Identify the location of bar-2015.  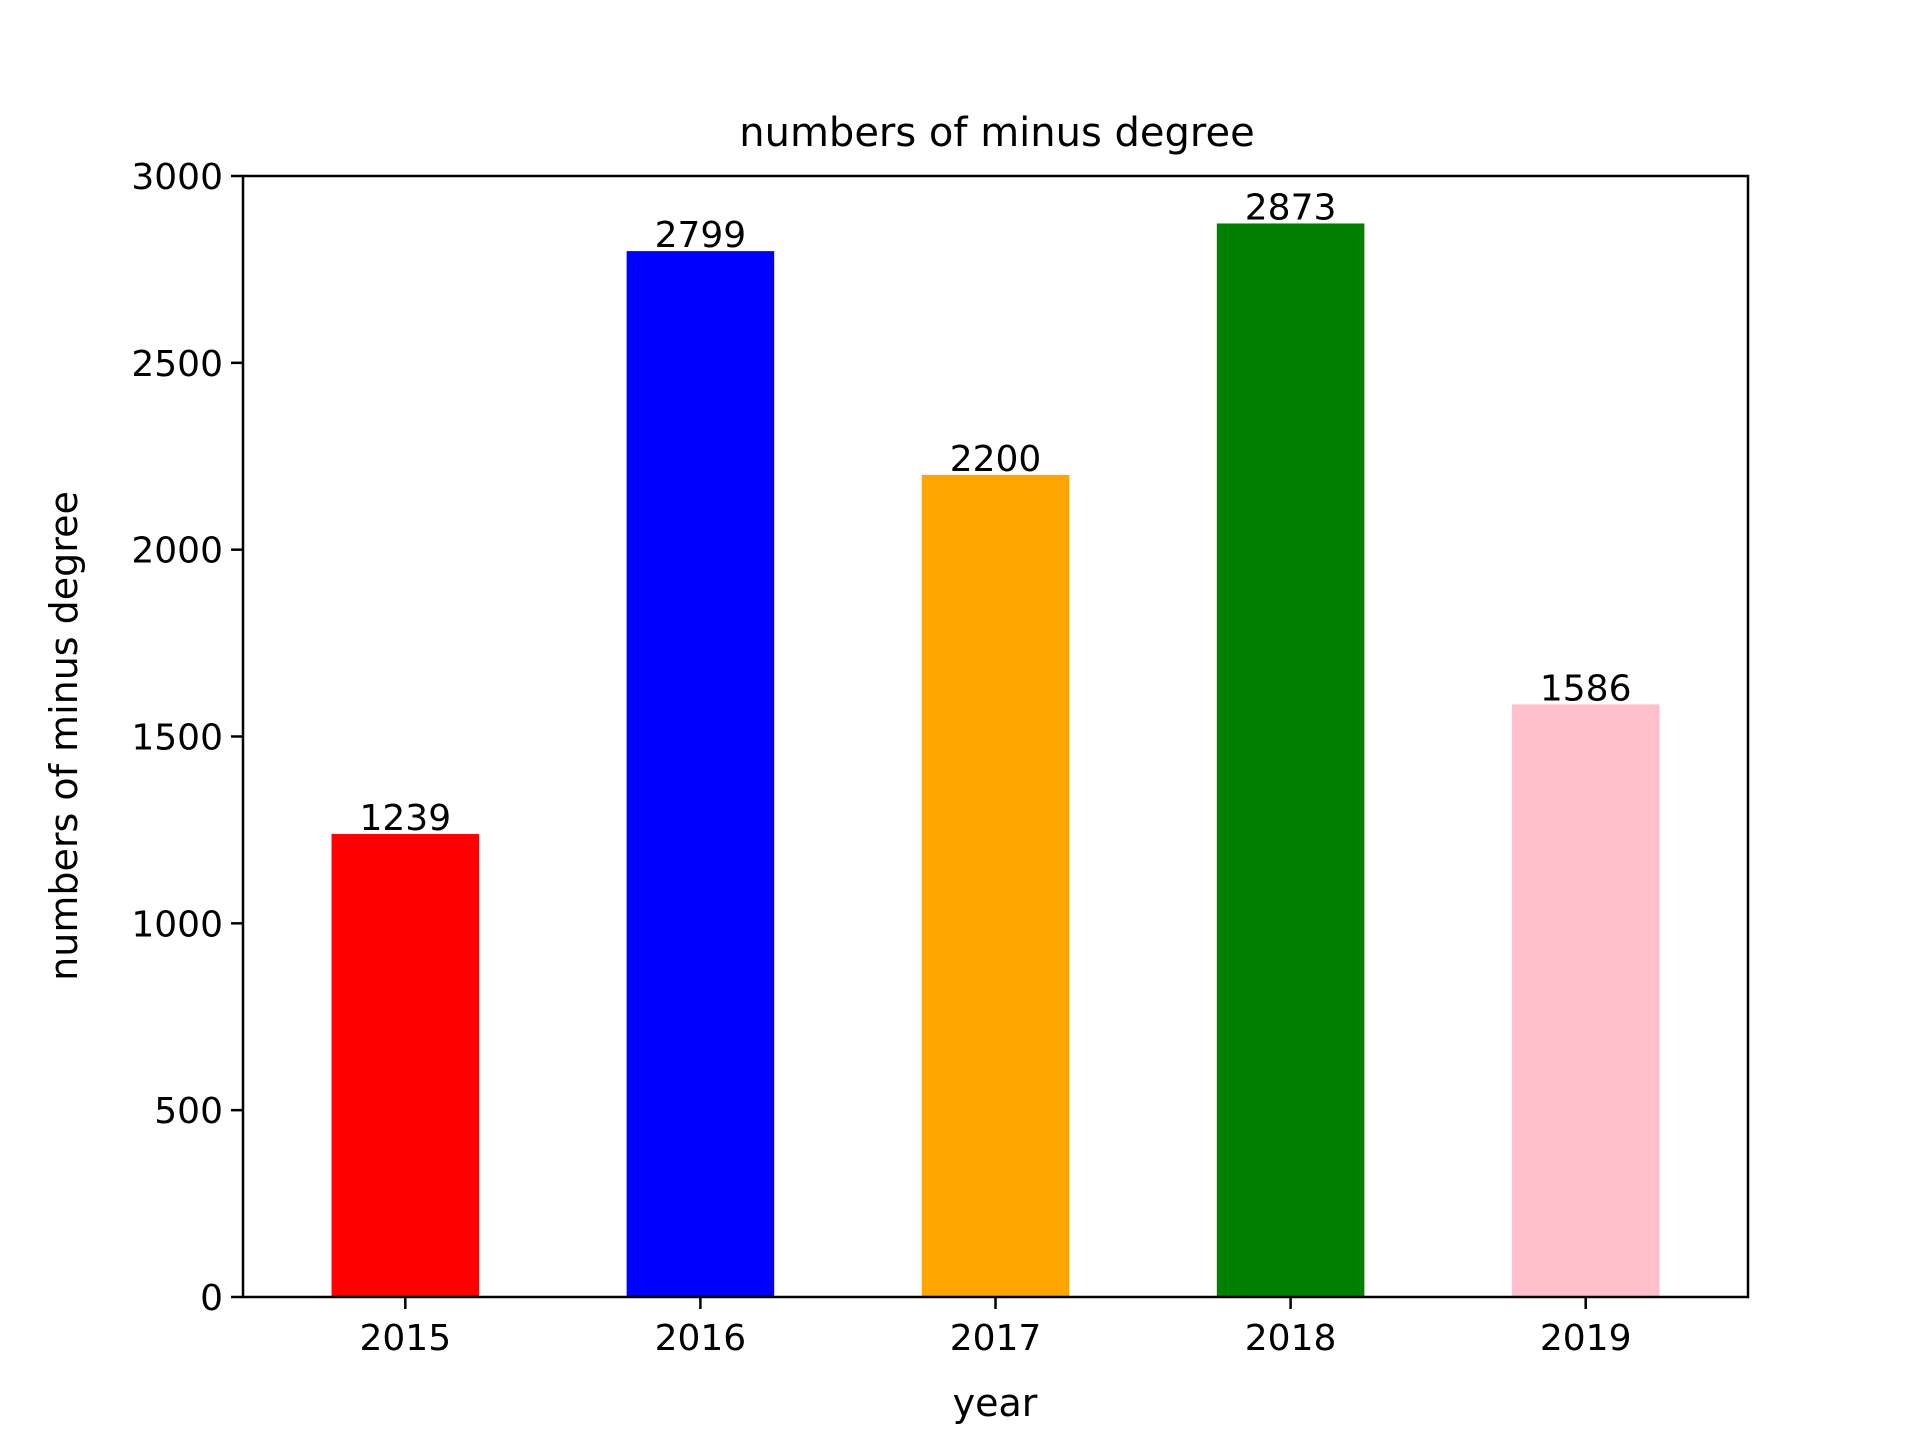
(405, 1065).